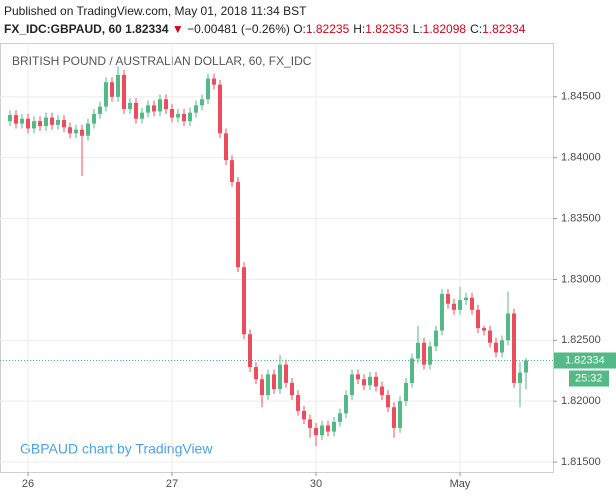 This screenshot has height=496, width=616. Describe the element at coordinates (476, 29) in the screenshot. I see `ohlc-label: C:` at that location.